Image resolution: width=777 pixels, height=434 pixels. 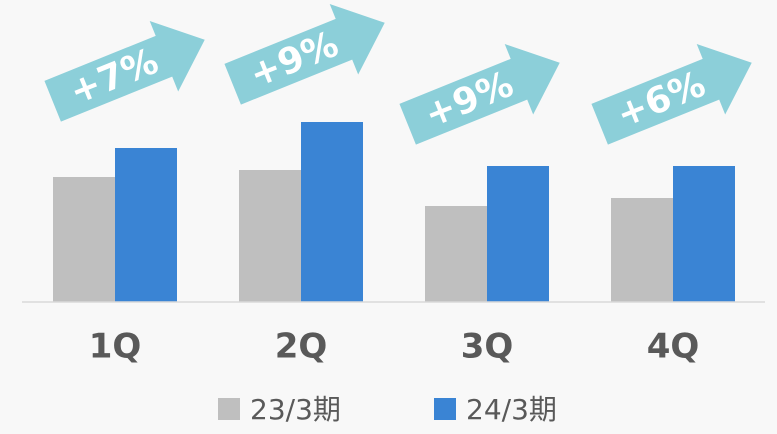 What do you see at coordinates (301, 347) in the screenshot?
I see `x-tick-label: 2Q` at bounding box center [301, 347].